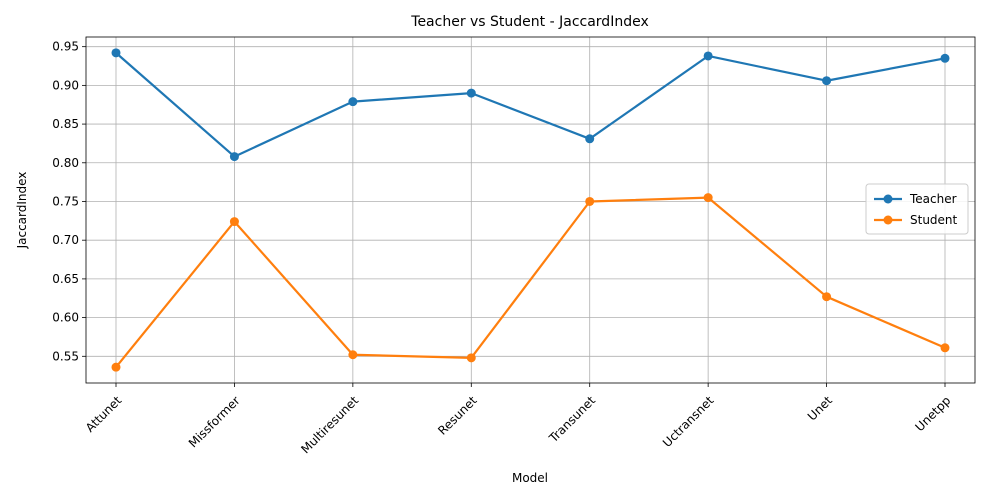  I want to click on y-axis: 0.55 0.60 0.65 0.70 0.75 0.80 0.85 0.90 0.95, so click(69, 201).